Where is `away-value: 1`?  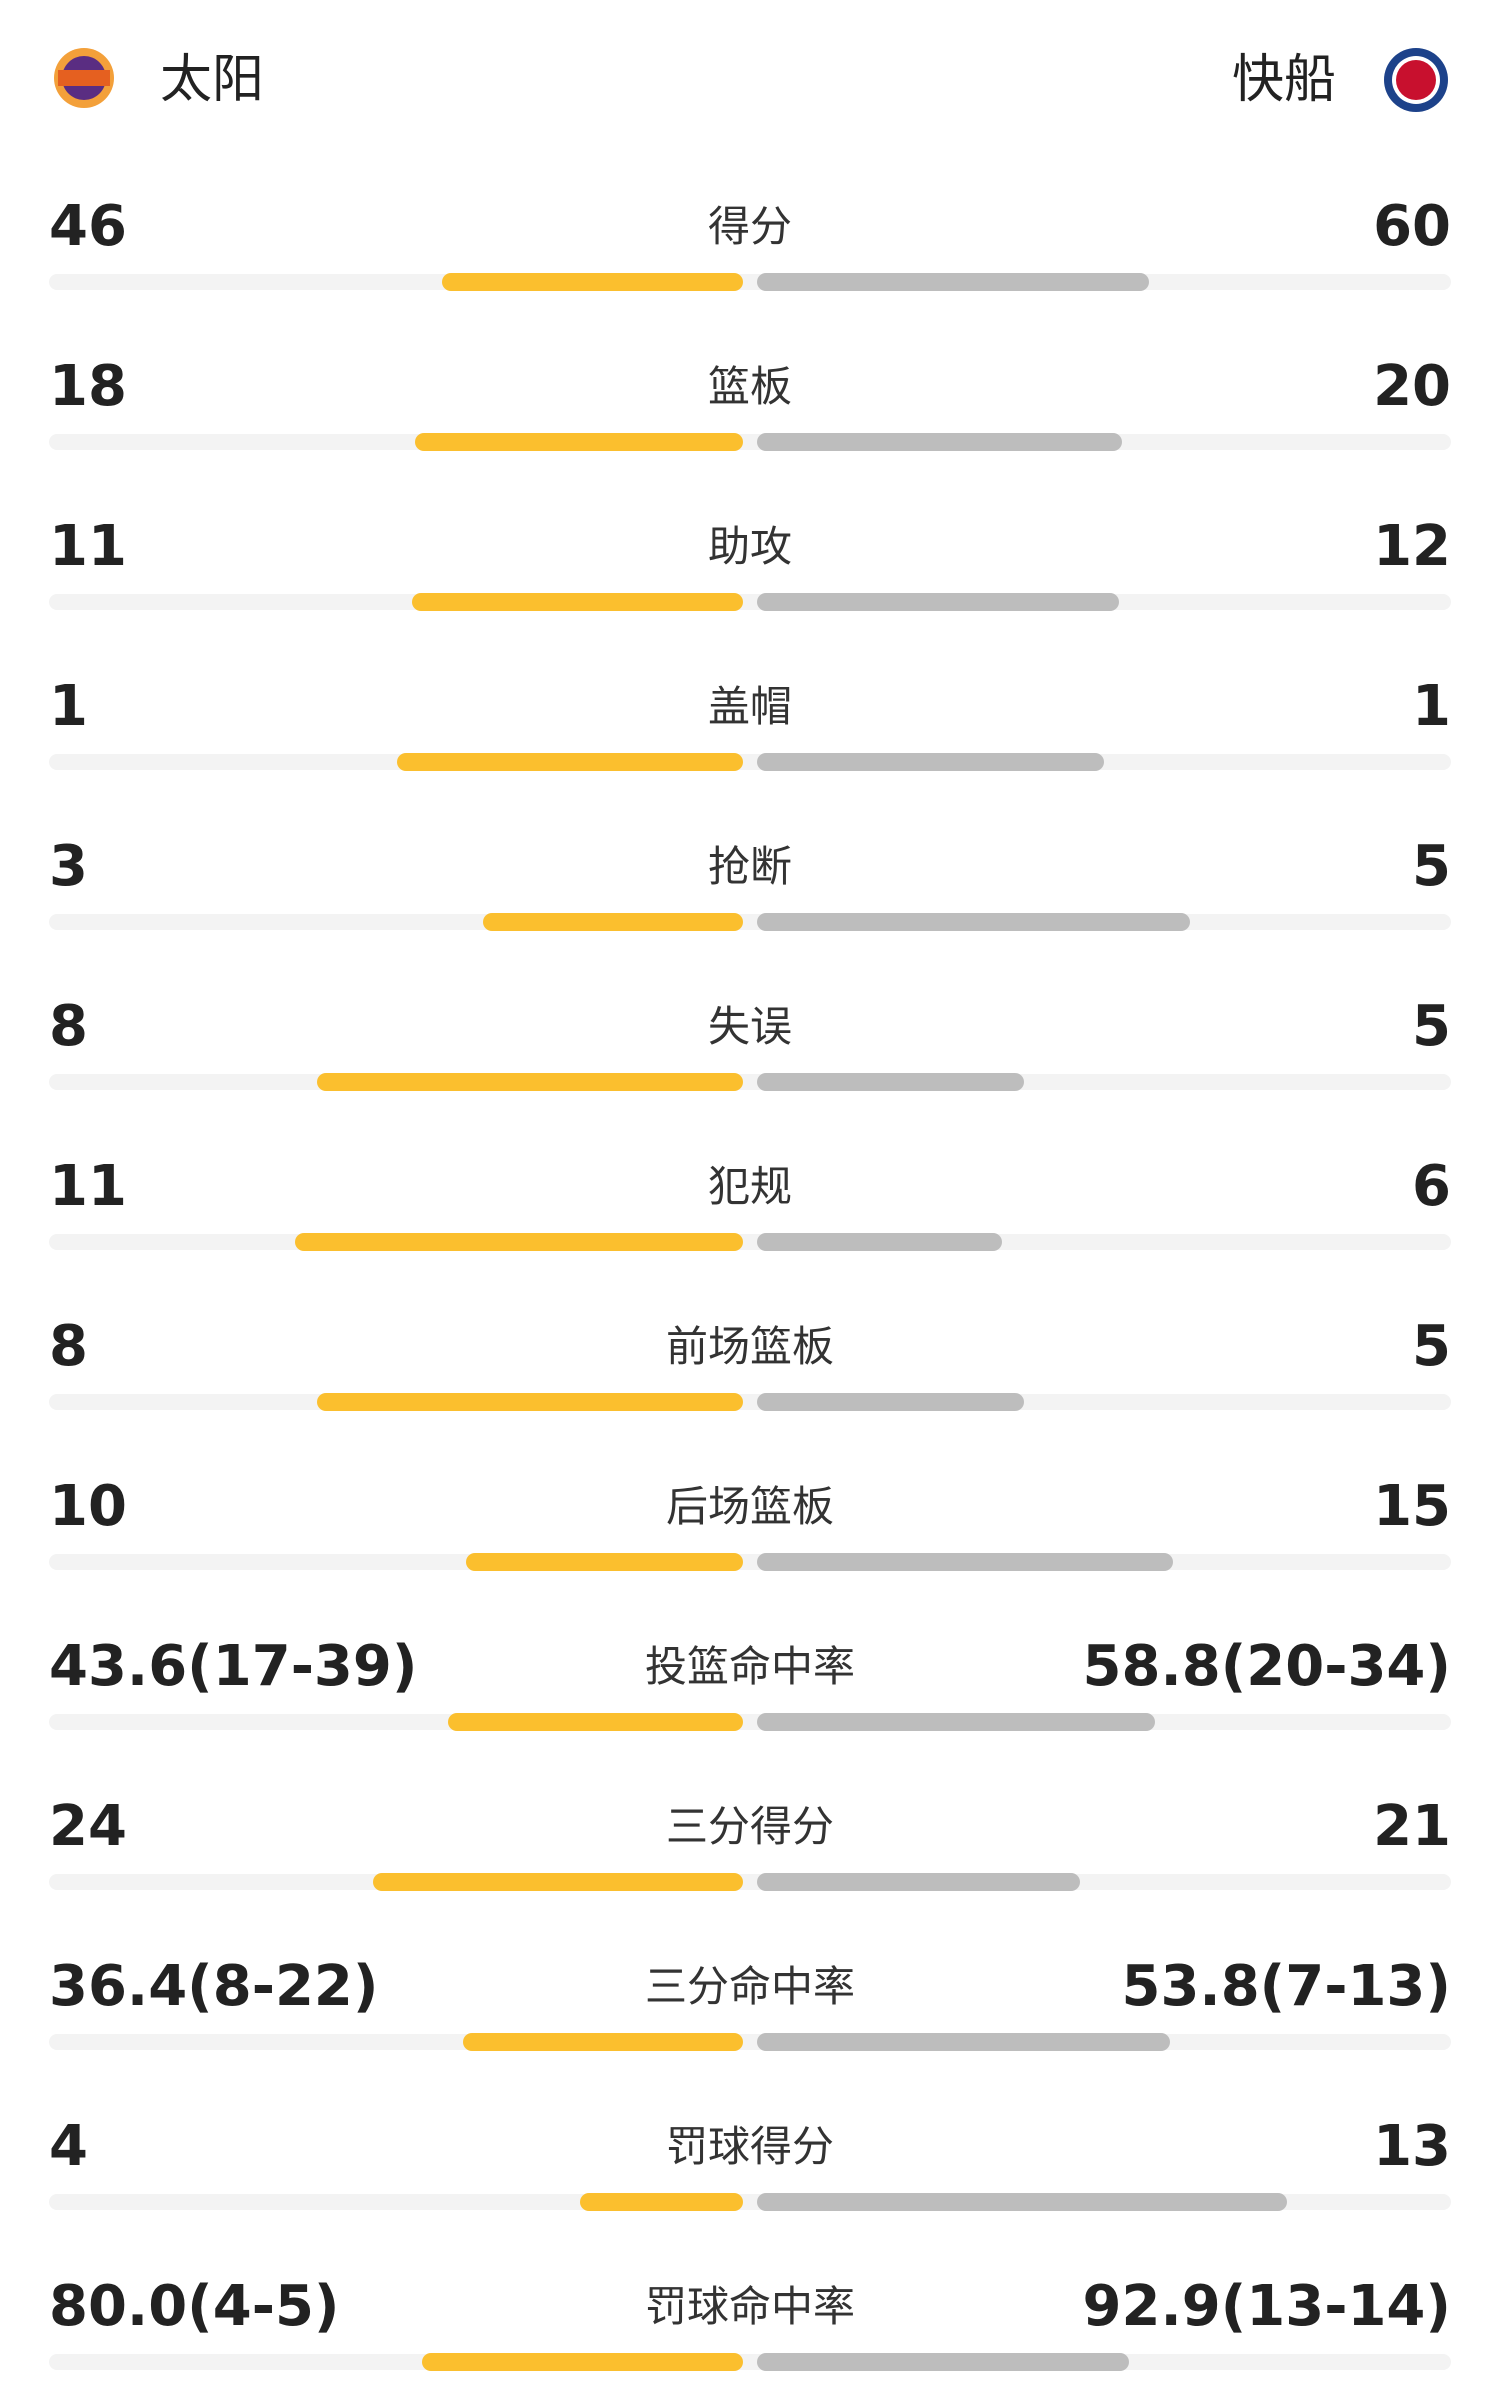
away-value: 1 is located at coordinates (1431, 706).